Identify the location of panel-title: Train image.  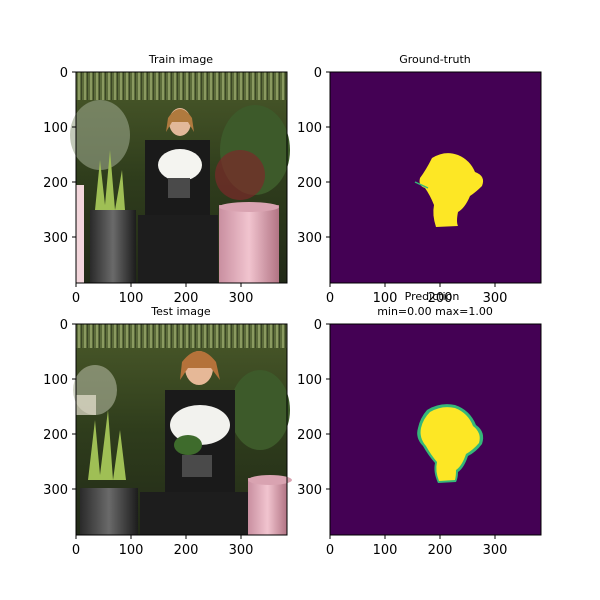
(180, 59).